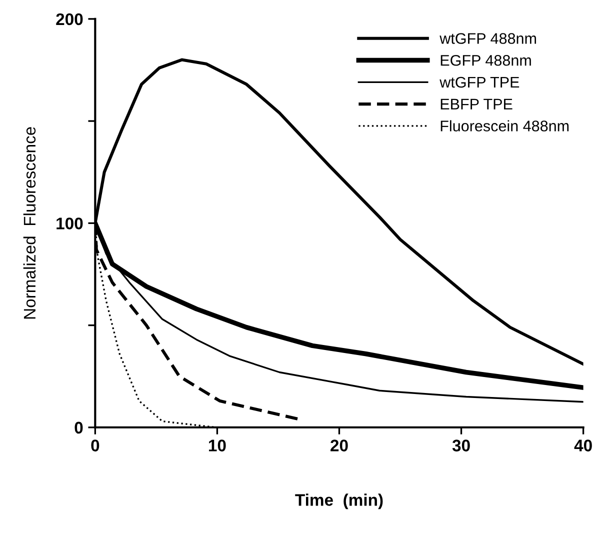 This screenshot has height=541, width=614. Describe the element at coordinates (488, 38) in the screenshot. I see `legend-label: wtGFP 488nm` at that location.